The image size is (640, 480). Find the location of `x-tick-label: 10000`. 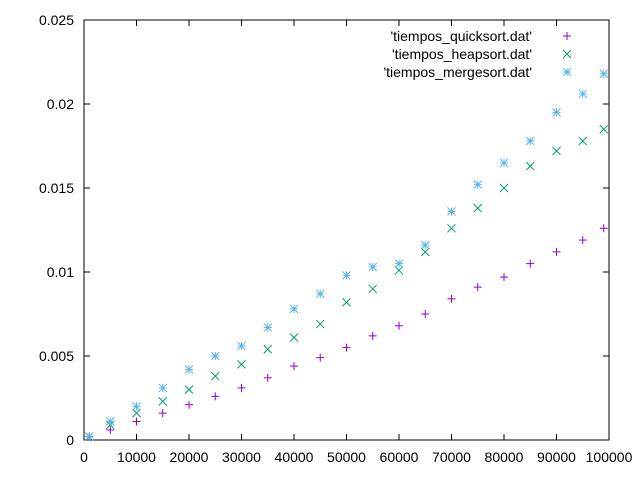

x-tick-label: 10000 is located at coordinates (136, 457).